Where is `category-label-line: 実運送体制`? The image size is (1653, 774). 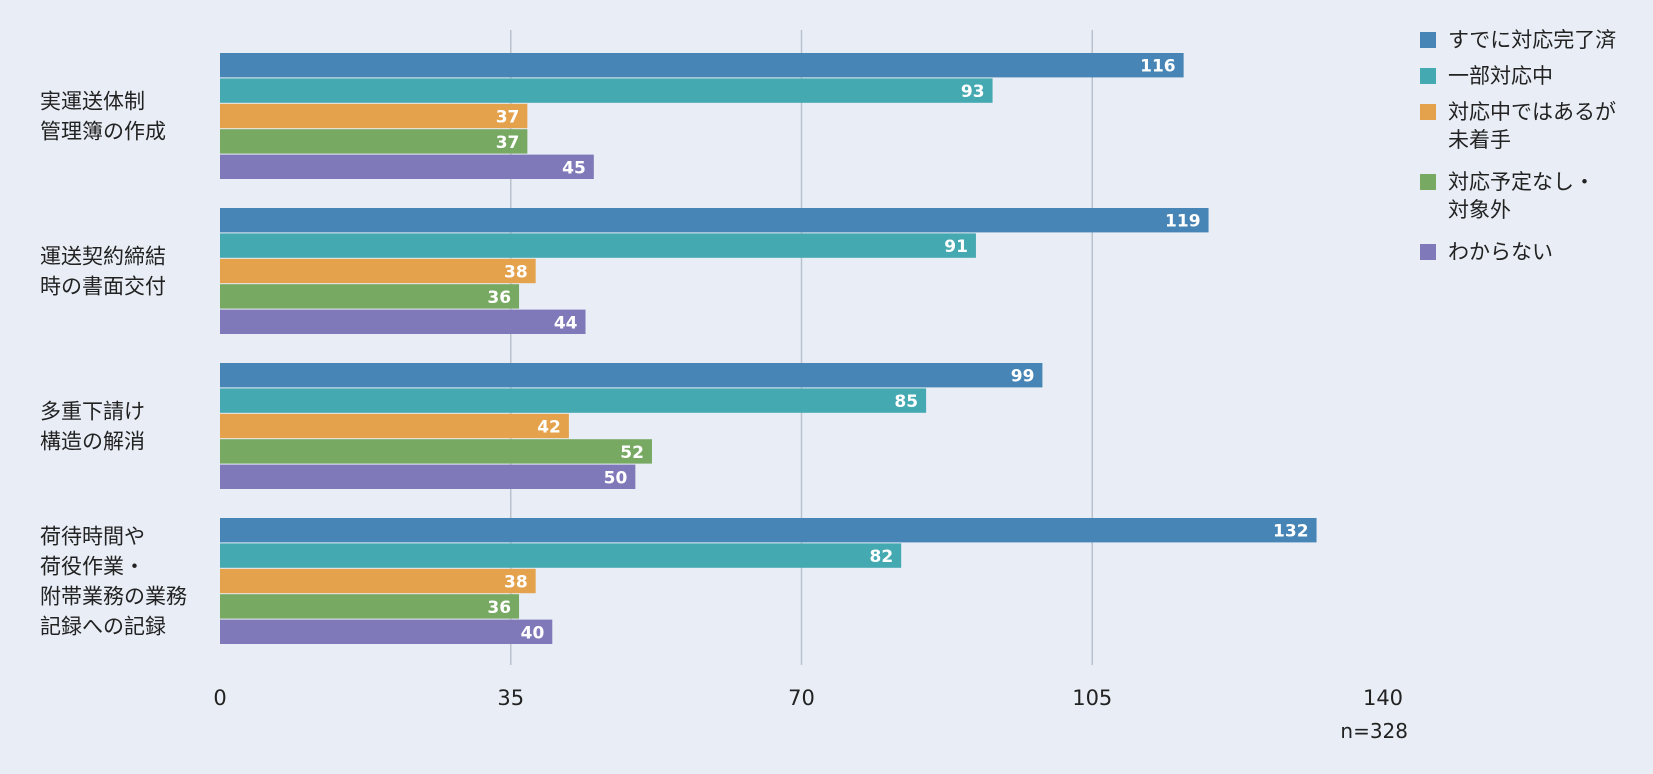 category-label-line: 実運送体制 is located at coordinates (92, 102).